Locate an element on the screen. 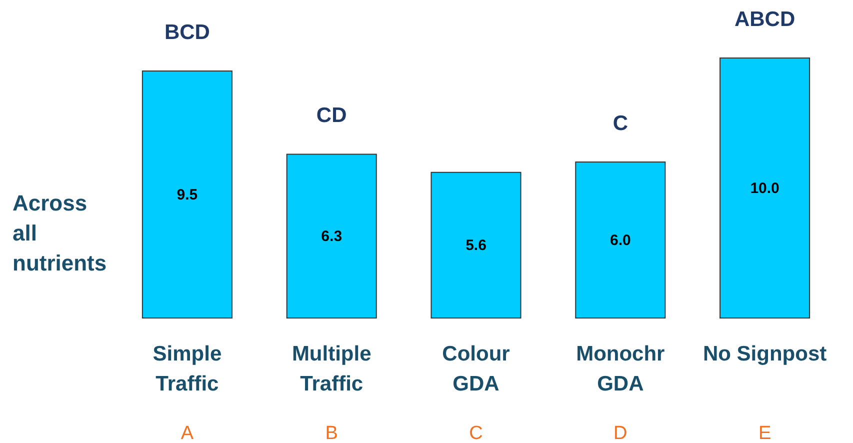  x-tick-label: Monochr GDA is located at coordinates (620, 369).